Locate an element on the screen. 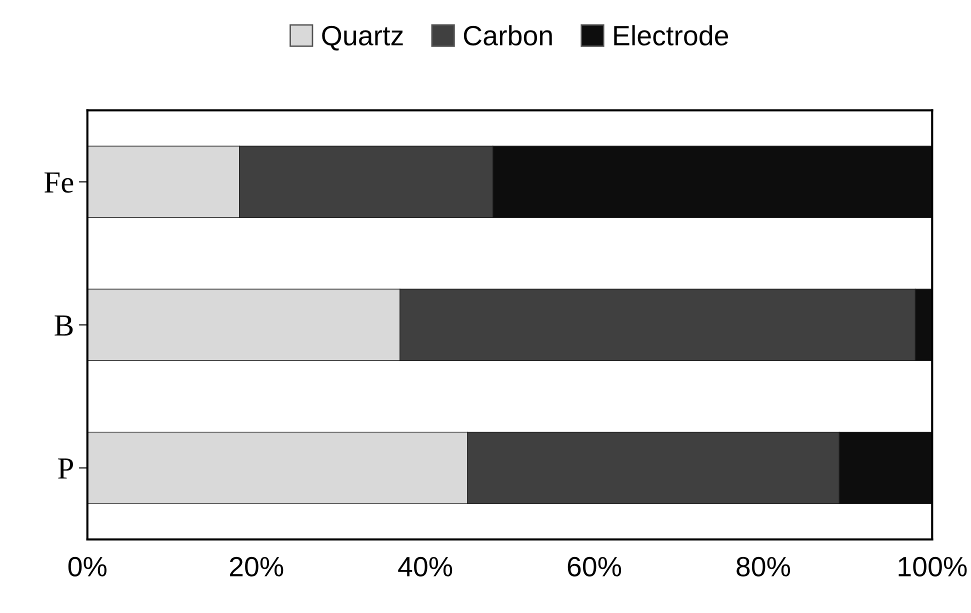 This screenshot has width=971, height=613. legend-label: Electrode is located at coordinates (671, 35).